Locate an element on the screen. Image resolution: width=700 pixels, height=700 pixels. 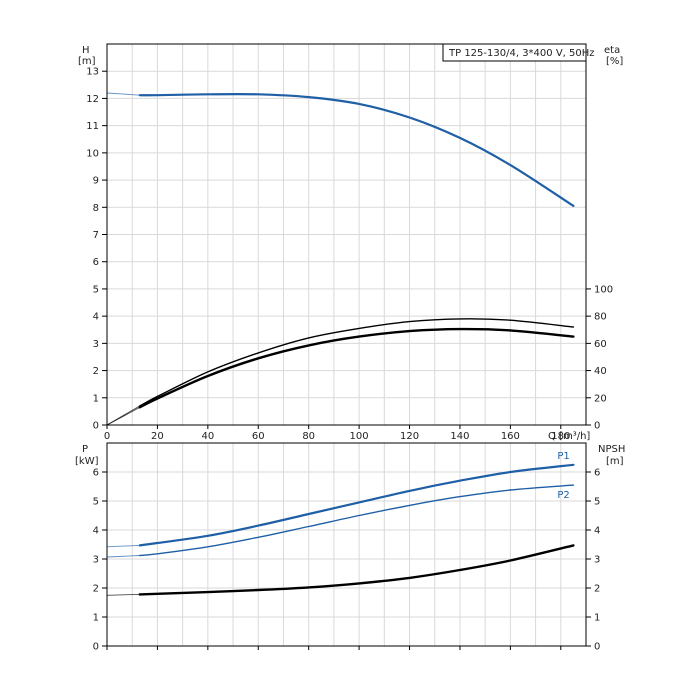
bottom-left-axis-label: P is located at coordinates (85, 449).